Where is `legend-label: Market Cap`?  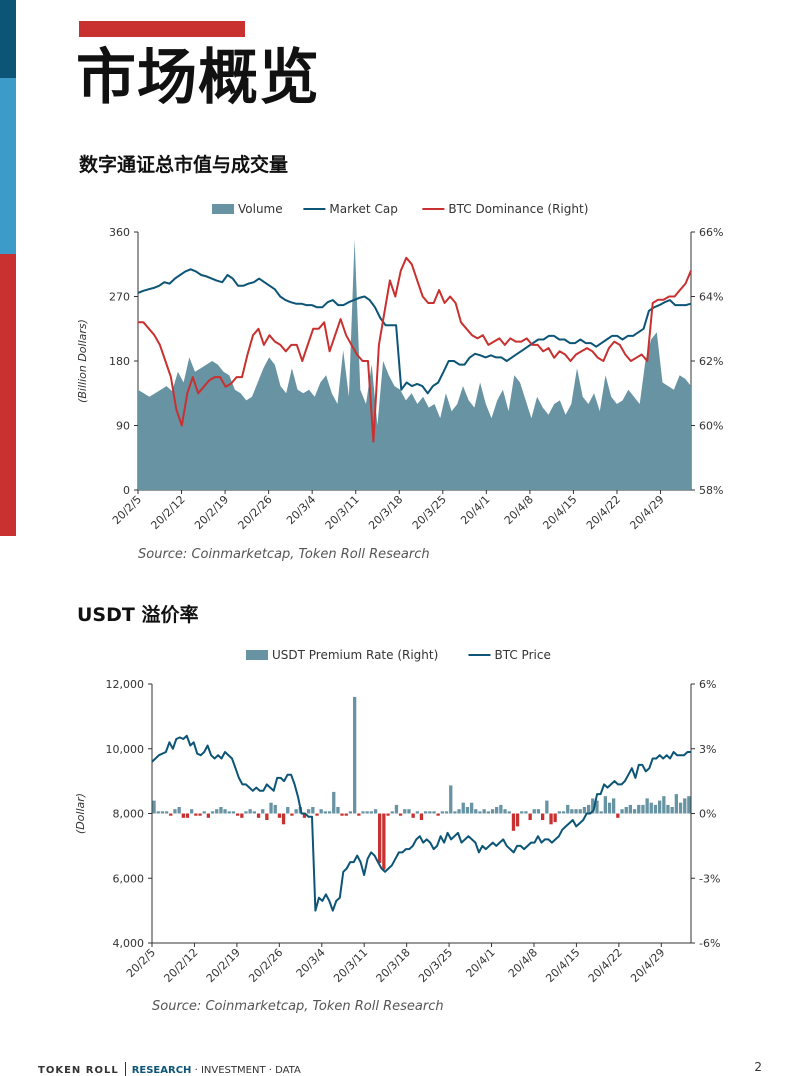
legend-label: Market Cap is located at coordinates (363, 209).